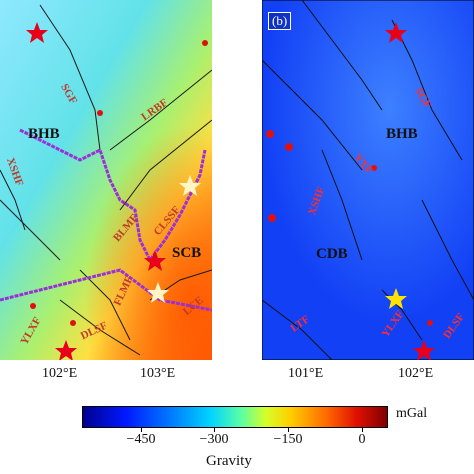  Describe the element at coordinates (410, 191) in the screenshot. I see `star-markers-b` at that location.